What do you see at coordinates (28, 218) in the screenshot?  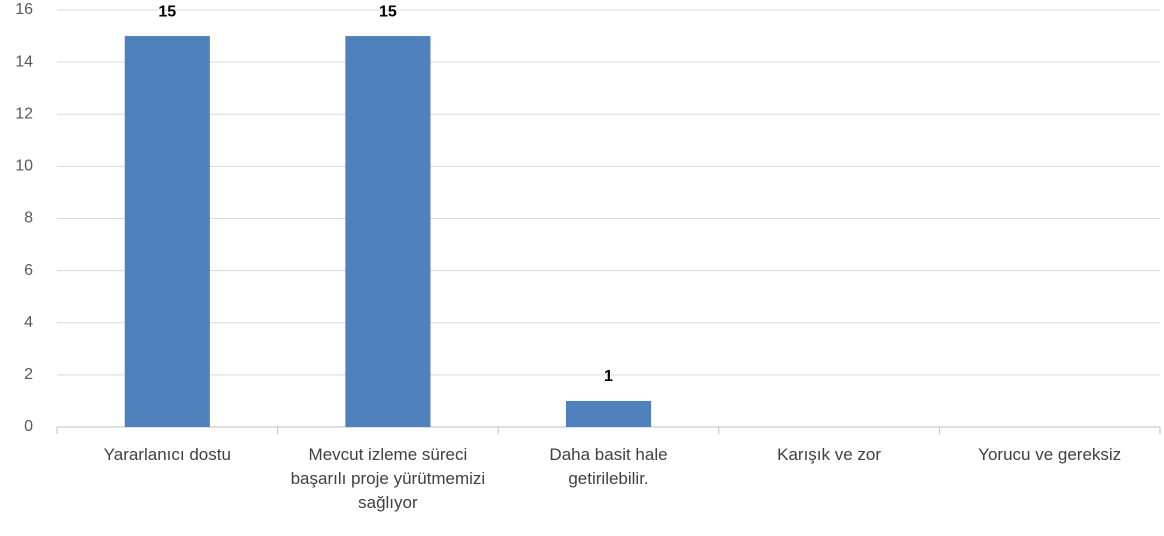 I see `y-tick-label: 8` at bounding box center [28, 218].